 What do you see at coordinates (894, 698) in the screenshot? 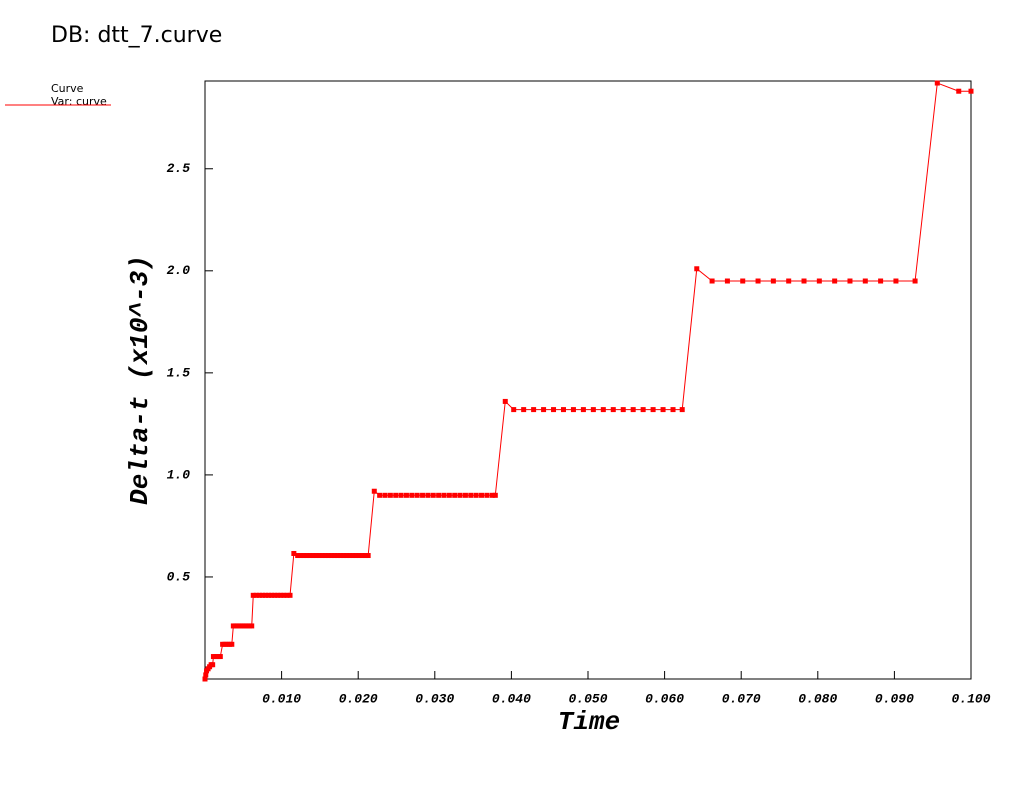
I see `x-tick-label: 0.090` at bounding box center [894, 698].